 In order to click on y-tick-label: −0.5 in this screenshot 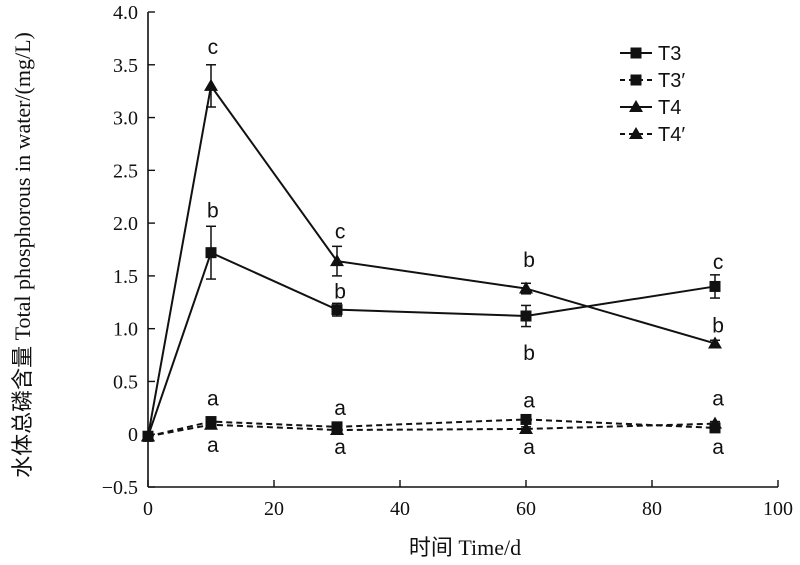, I will do `click(120, 488)`.